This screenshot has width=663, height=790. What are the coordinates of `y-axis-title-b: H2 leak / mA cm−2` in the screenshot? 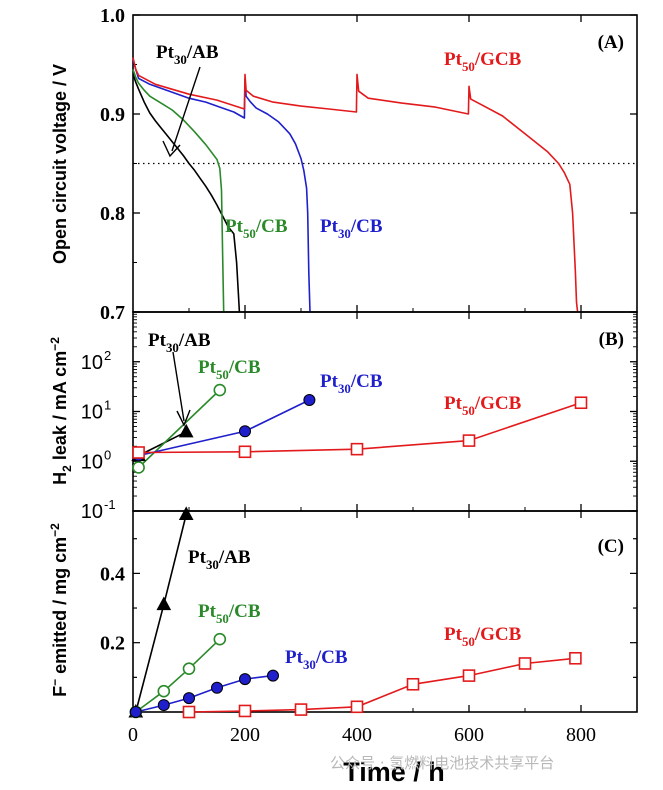 It's located at (61, 411).